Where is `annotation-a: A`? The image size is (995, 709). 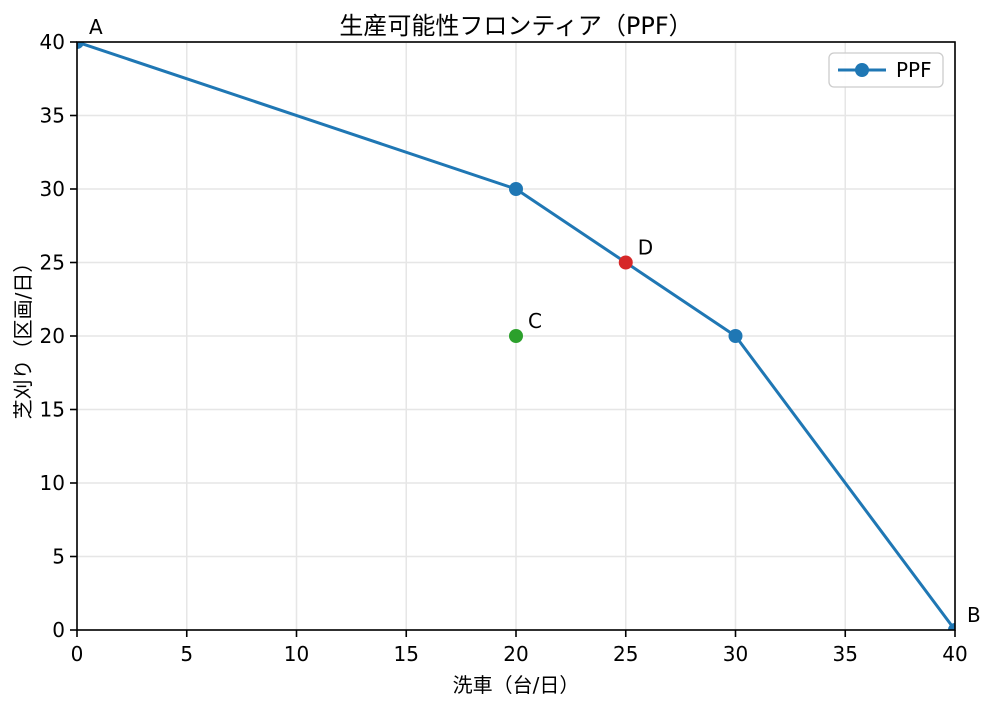 annotation-a: A is located at coordinates (96, 27).